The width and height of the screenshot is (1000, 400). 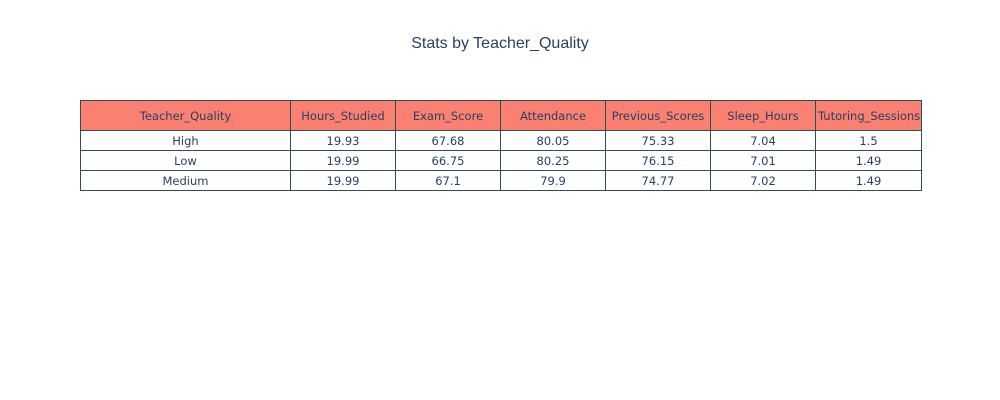 What do you see at coordinates (868, 115) in the screenshot?
I see `header-cell-tutoring-sessions: Tutoring_Sessions` at bounding box center [868, 115].